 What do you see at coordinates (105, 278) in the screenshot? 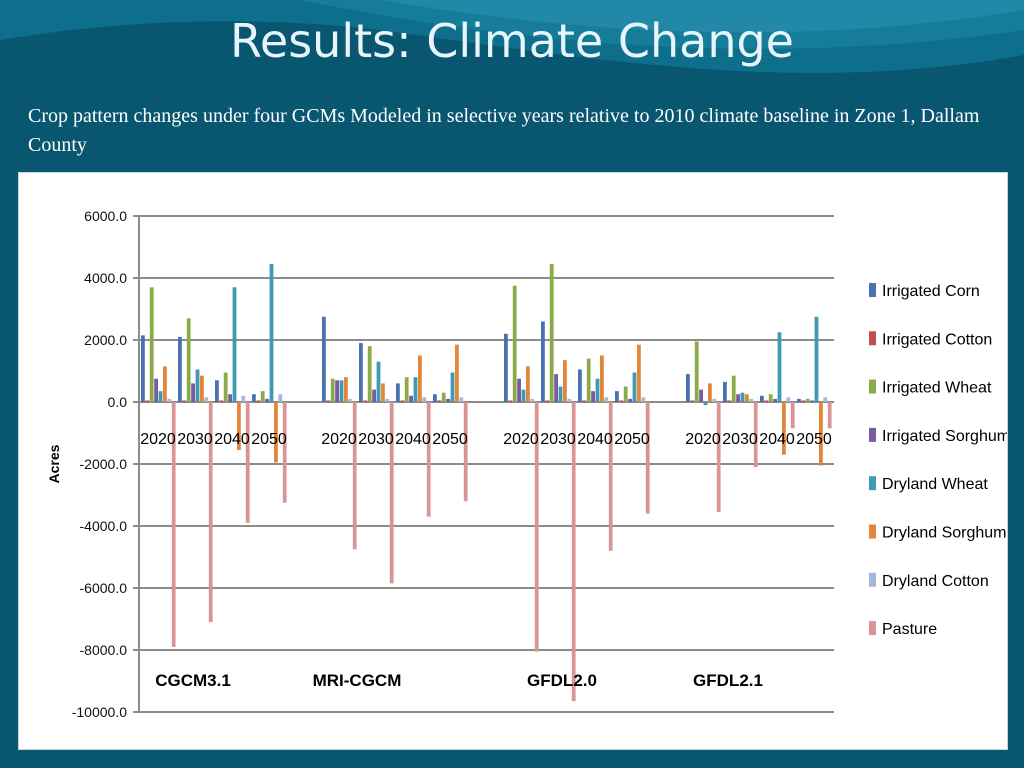
I see `y-tick-label: 4000.0` at bounding box center [105, 278].